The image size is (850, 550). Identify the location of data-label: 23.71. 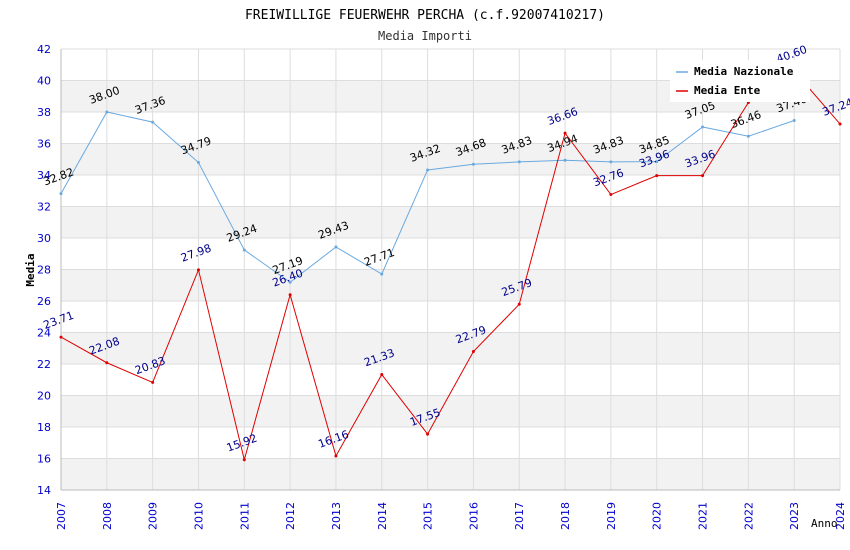
(59, 320).